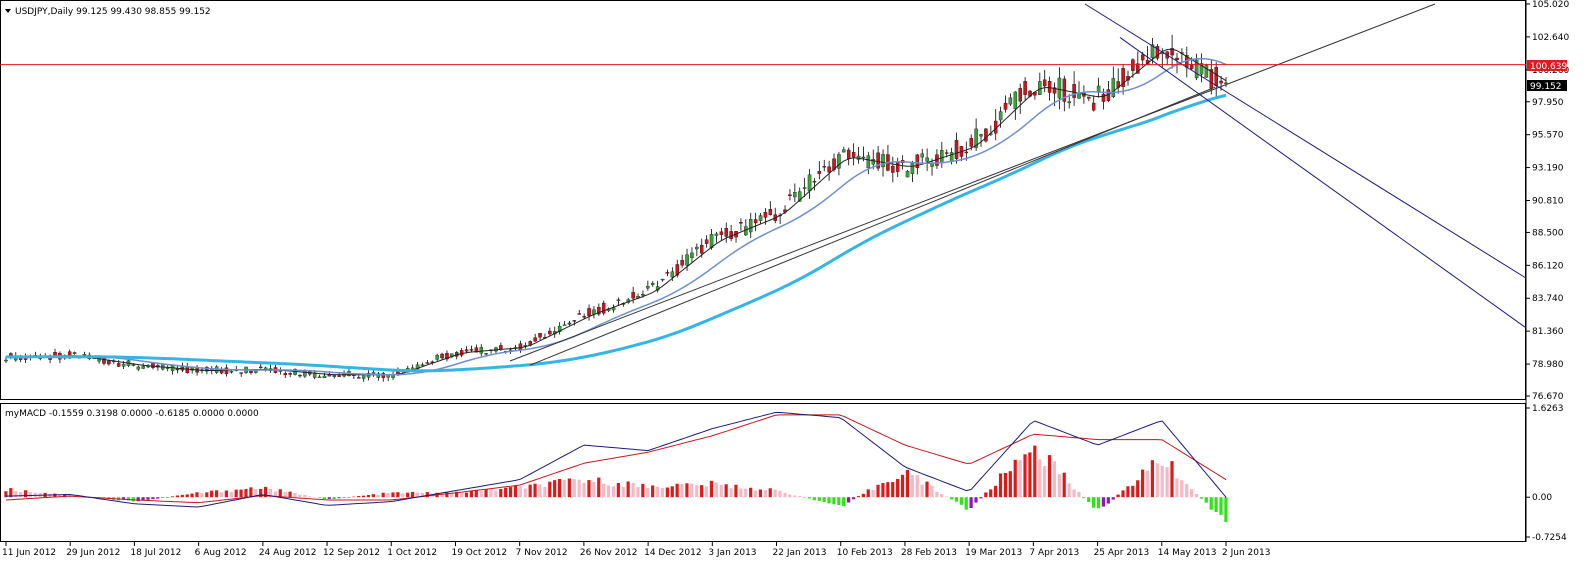 This screenshot has width=1594, height=562. I want to click on dropdown-triangle-icon, so click(8, 11).